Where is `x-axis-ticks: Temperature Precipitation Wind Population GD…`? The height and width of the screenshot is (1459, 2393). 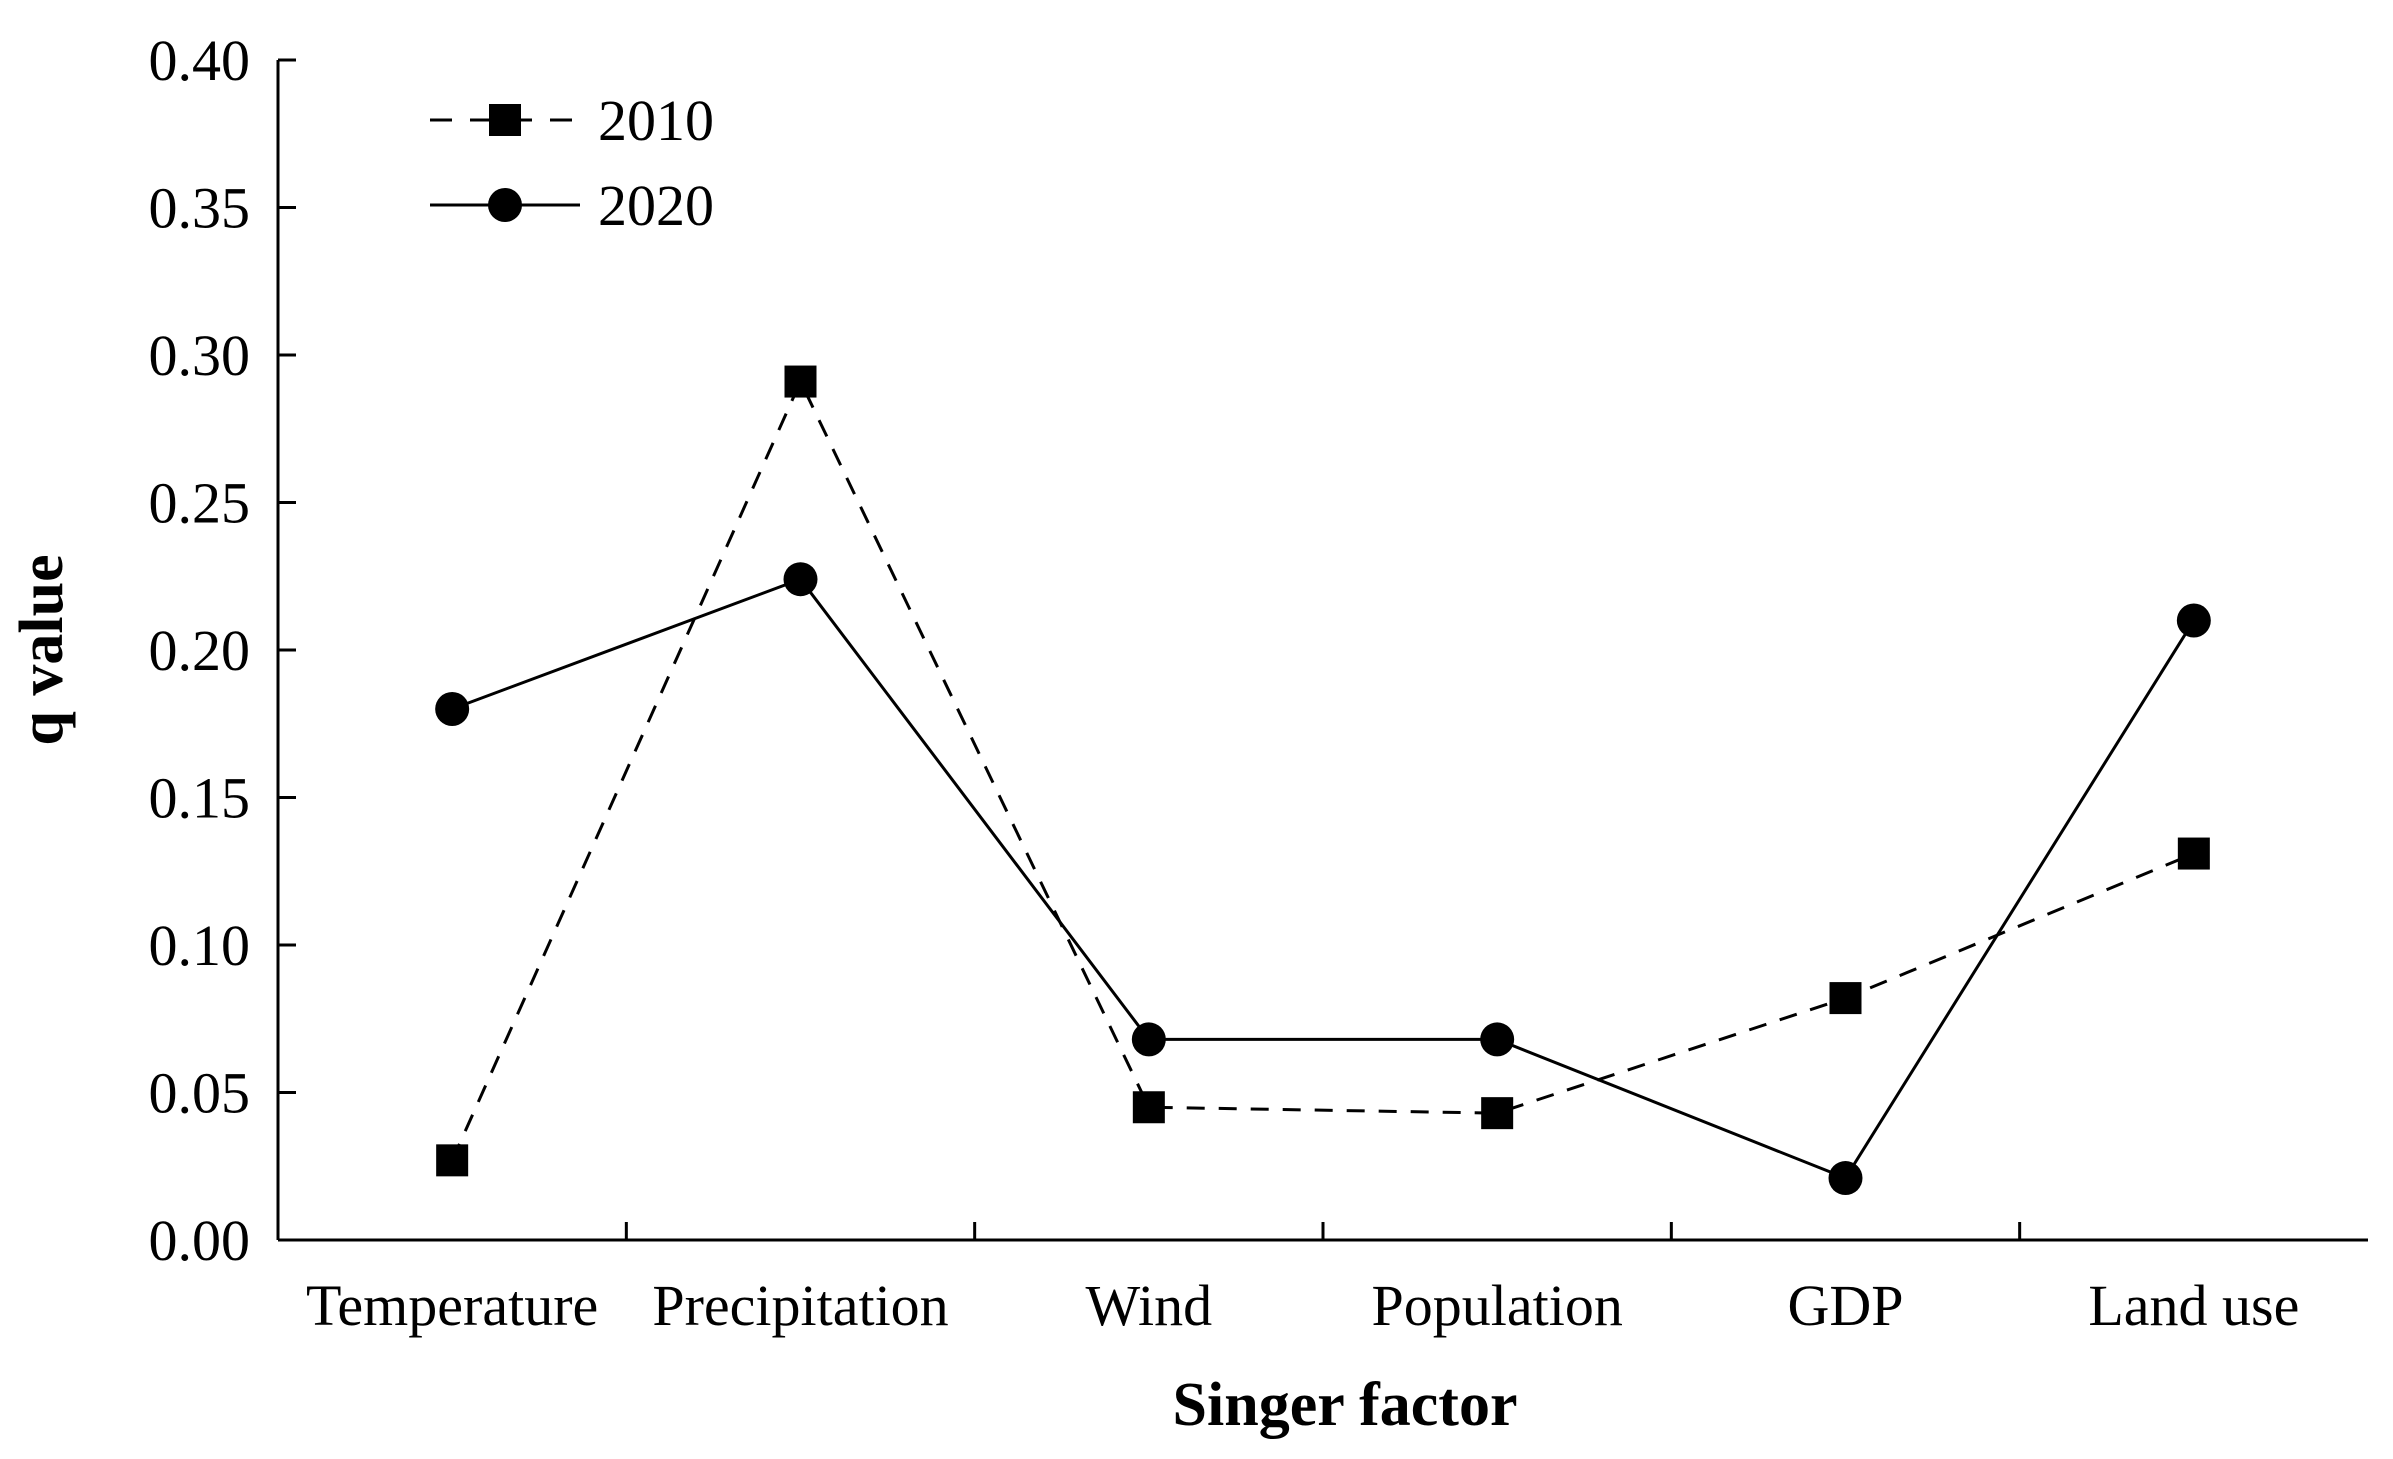
x-axis-ticks: Temperature Precipitation Wind Population GD… is located at coordinates (1302, 1280).